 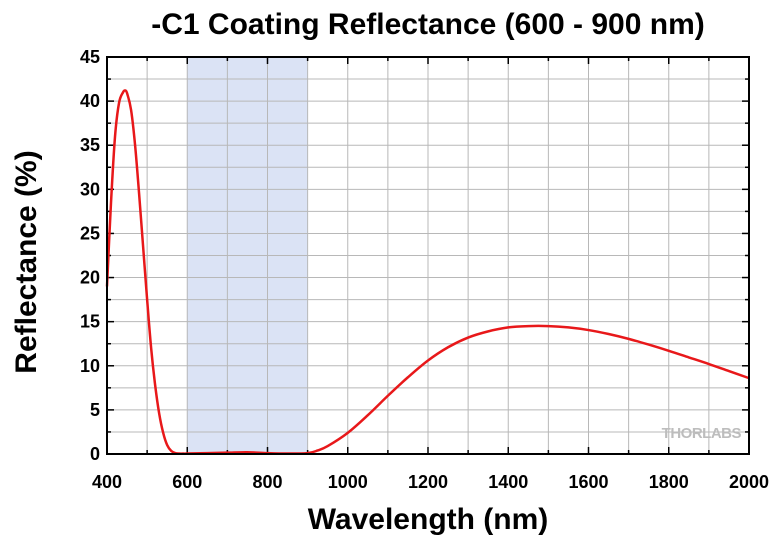 What do you see at coordinates (669, 482) in the screenshot?
I see `x-tick-label: 1800` at bounding box center [669, 482].